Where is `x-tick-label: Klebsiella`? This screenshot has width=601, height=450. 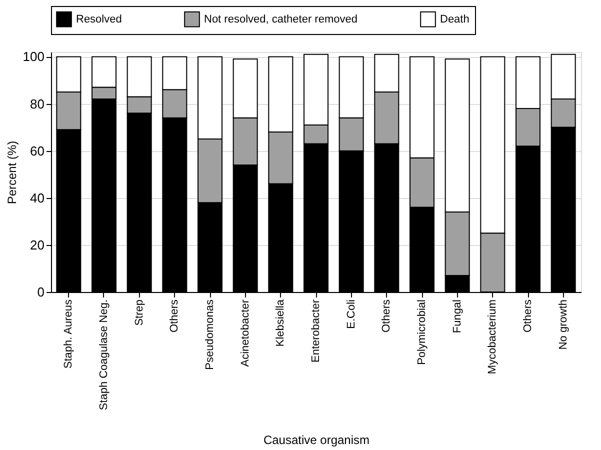 x-tick-label: Klebsiella is located at coordinates (280, 322).